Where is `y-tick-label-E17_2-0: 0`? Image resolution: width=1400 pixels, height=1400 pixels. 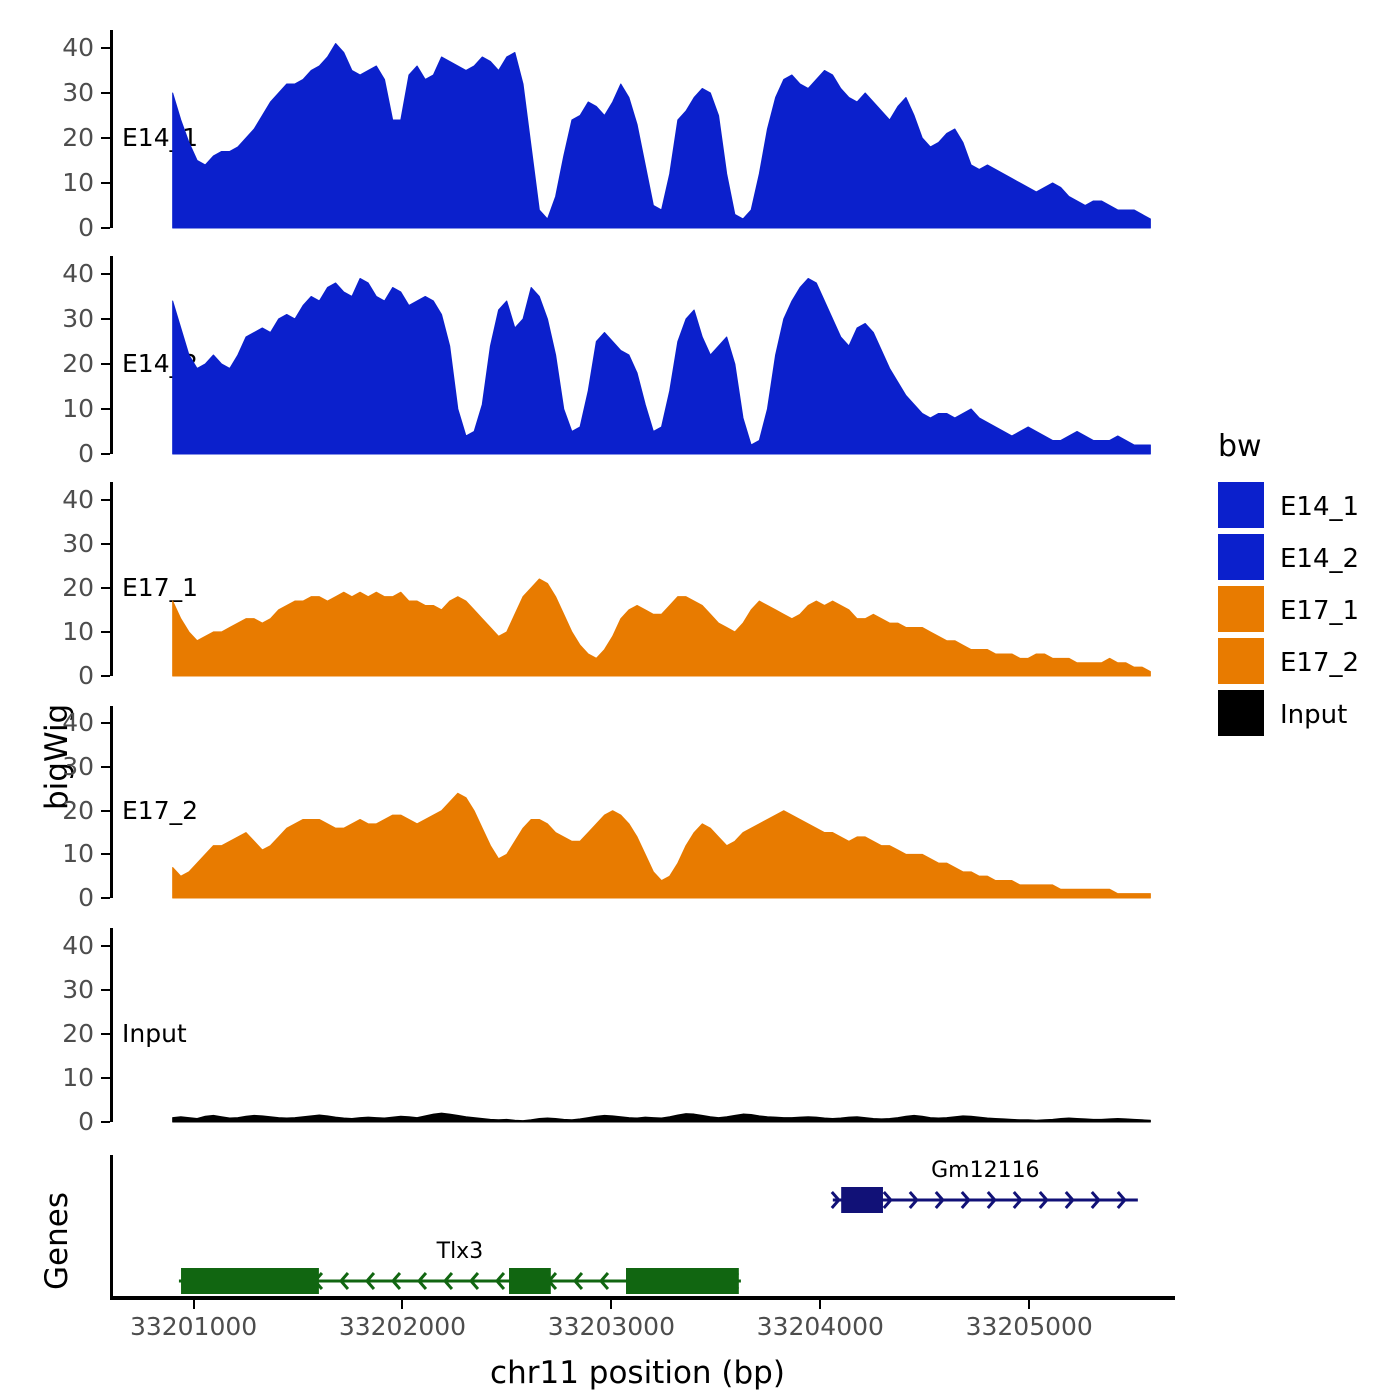 y-tick-label-E17_2-0: 0 is located at coordinates (86, 897).